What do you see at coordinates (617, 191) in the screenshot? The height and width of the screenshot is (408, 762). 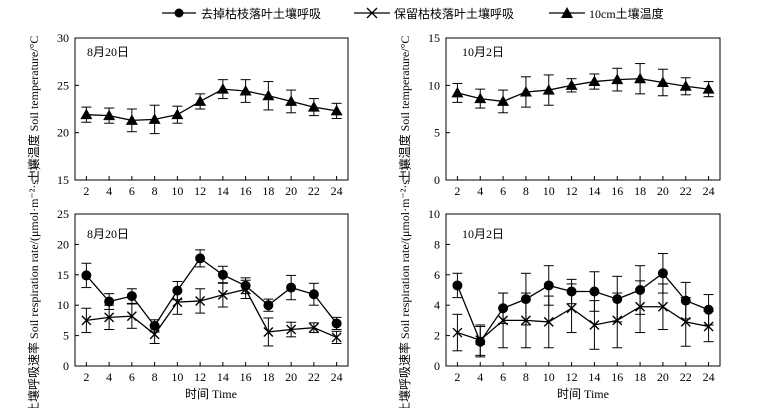 I see `x-tick-label: 16` at bounding box center [617, 191].